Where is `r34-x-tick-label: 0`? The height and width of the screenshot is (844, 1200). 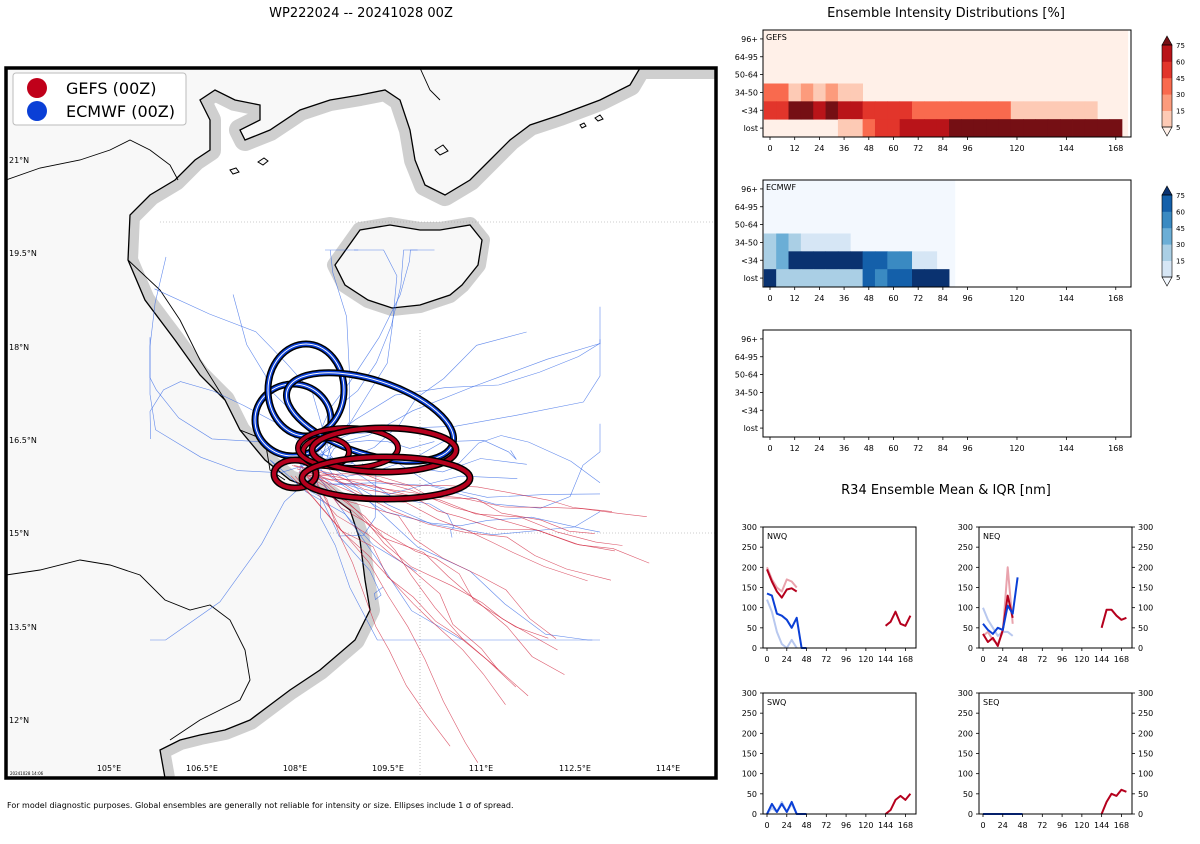
r34-x-tick-label: 0 is located at coordinates (766, 659).